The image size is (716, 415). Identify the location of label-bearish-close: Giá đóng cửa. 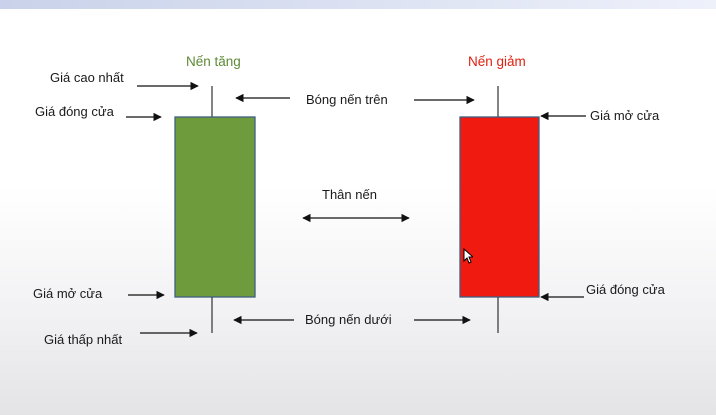
(625, 289).